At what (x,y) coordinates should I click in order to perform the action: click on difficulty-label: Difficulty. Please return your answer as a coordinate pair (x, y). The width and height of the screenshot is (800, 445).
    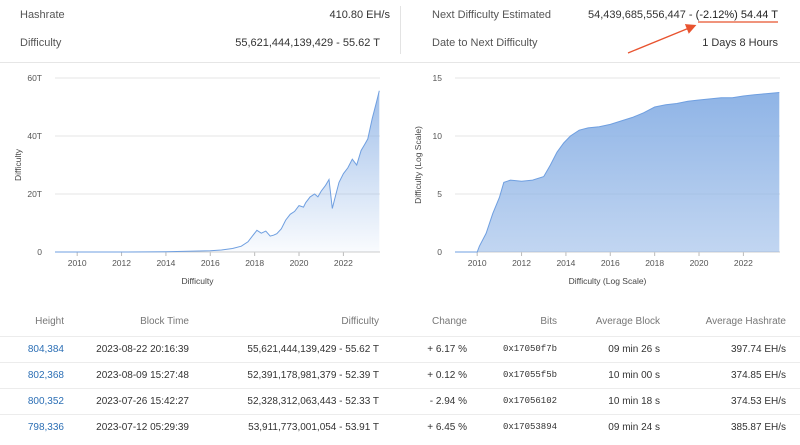
    Looking at the image, I should click on (41, 43).